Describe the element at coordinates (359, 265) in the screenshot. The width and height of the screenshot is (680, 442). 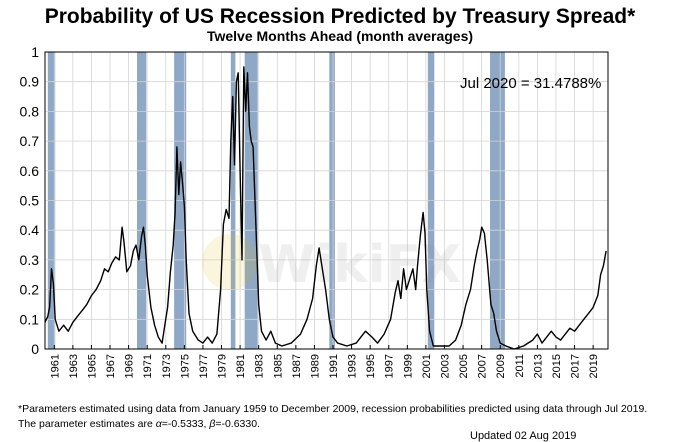
I see `watermark-text: WikiFX` at that location.